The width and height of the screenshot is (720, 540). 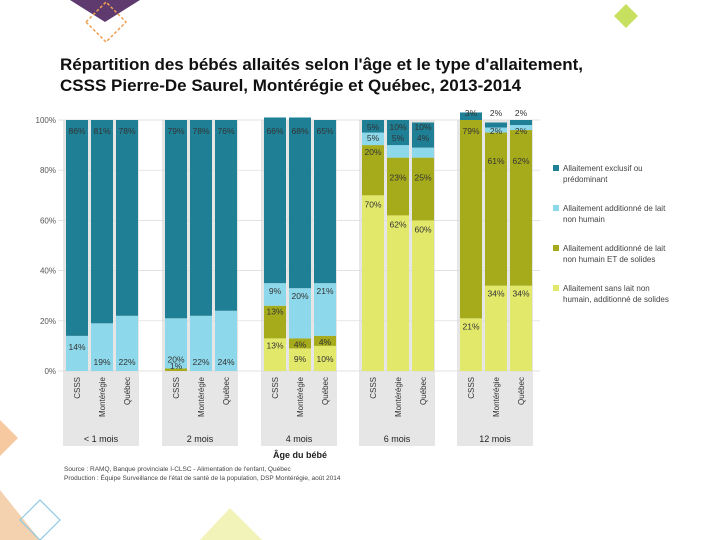 I want to click on y-tick-label: 40%, so click(x=48, y=271).